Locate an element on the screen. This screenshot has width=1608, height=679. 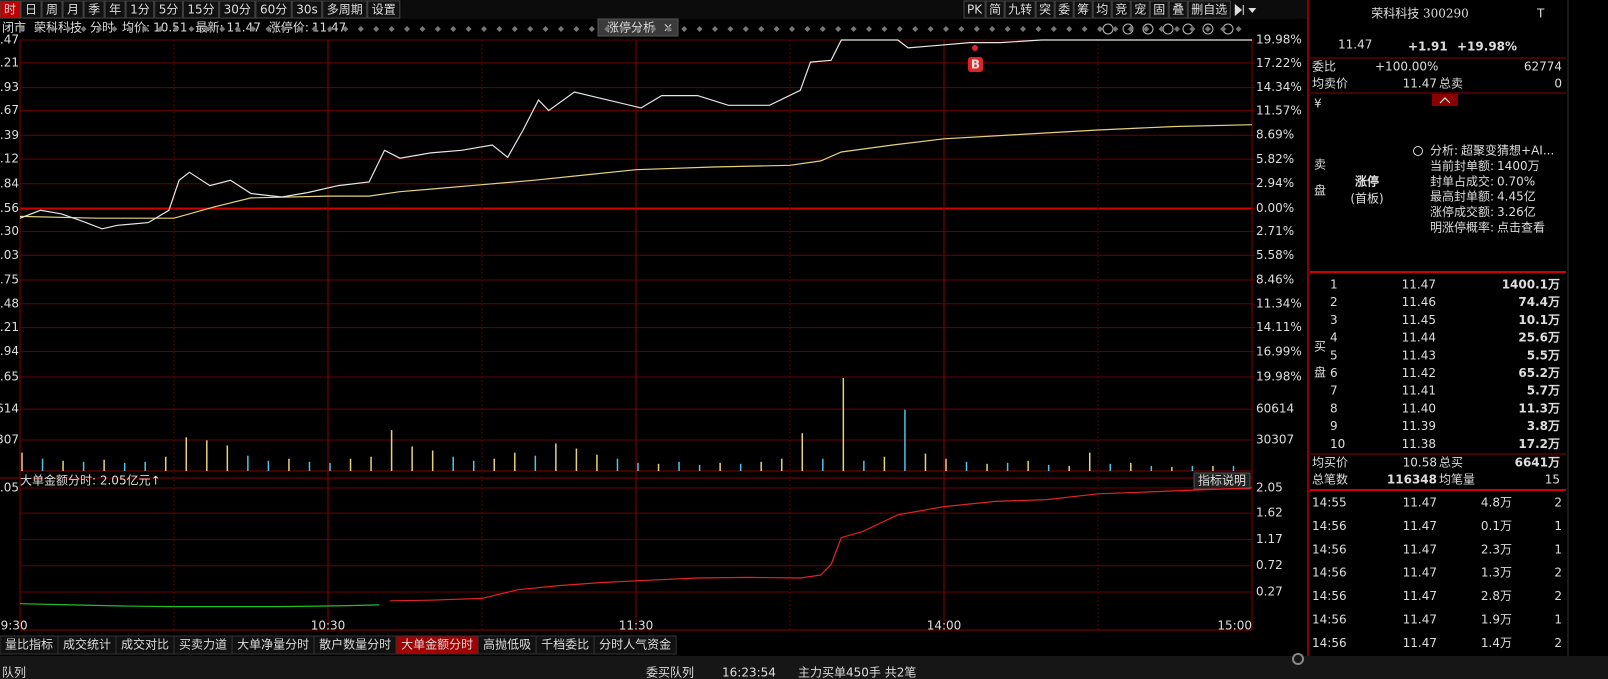
period-button: 设置 is located at coordinates (384, 10).